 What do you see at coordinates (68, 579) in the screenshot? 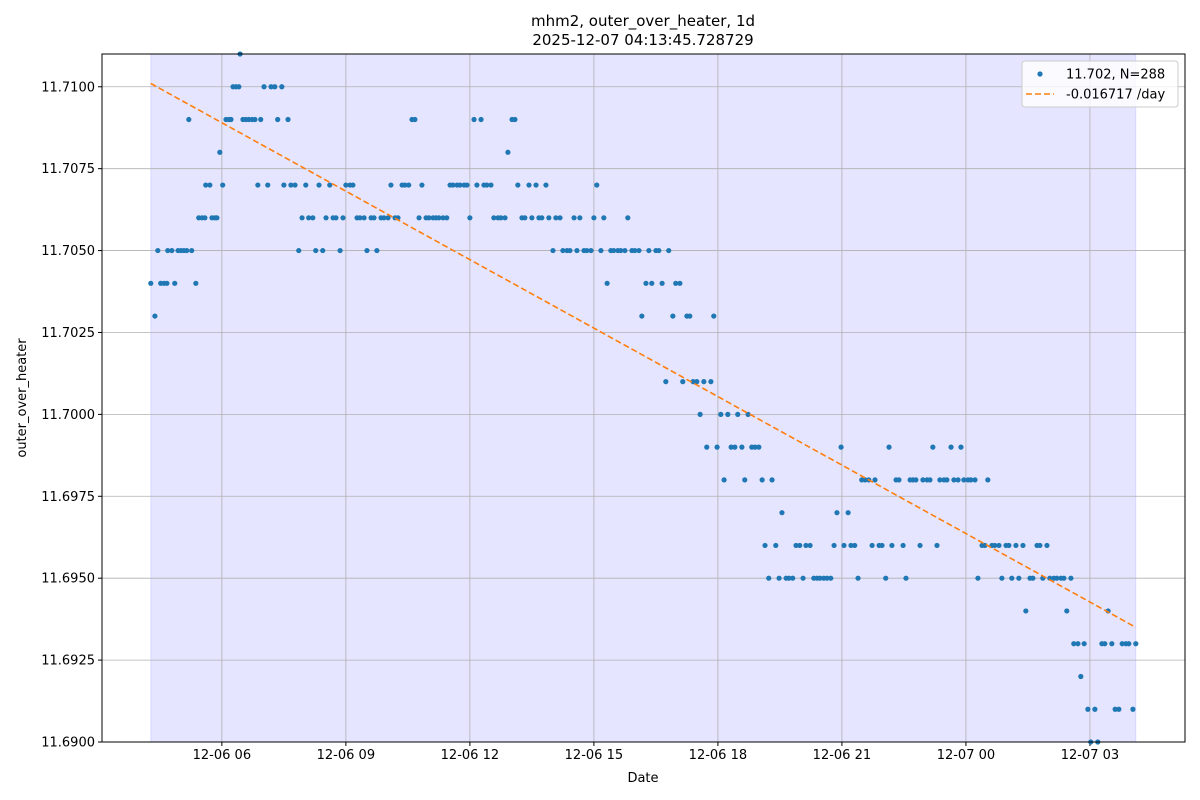
I see `y-tick-label: 11.6950` at bounding box center [68, 579].